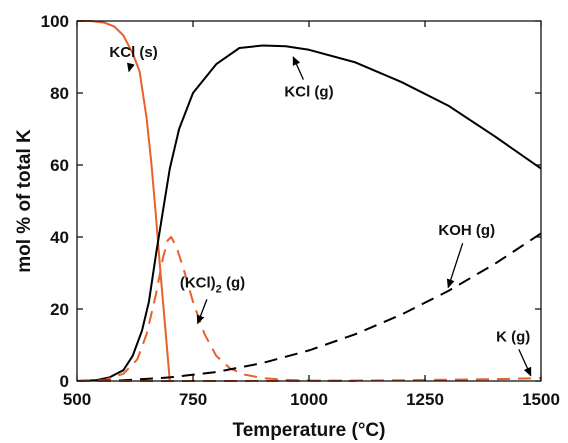  What do you see at coordinates (425, 399) in the screenshot?
I see `x-tick-label: 1250` at bounding box center [425, 399].